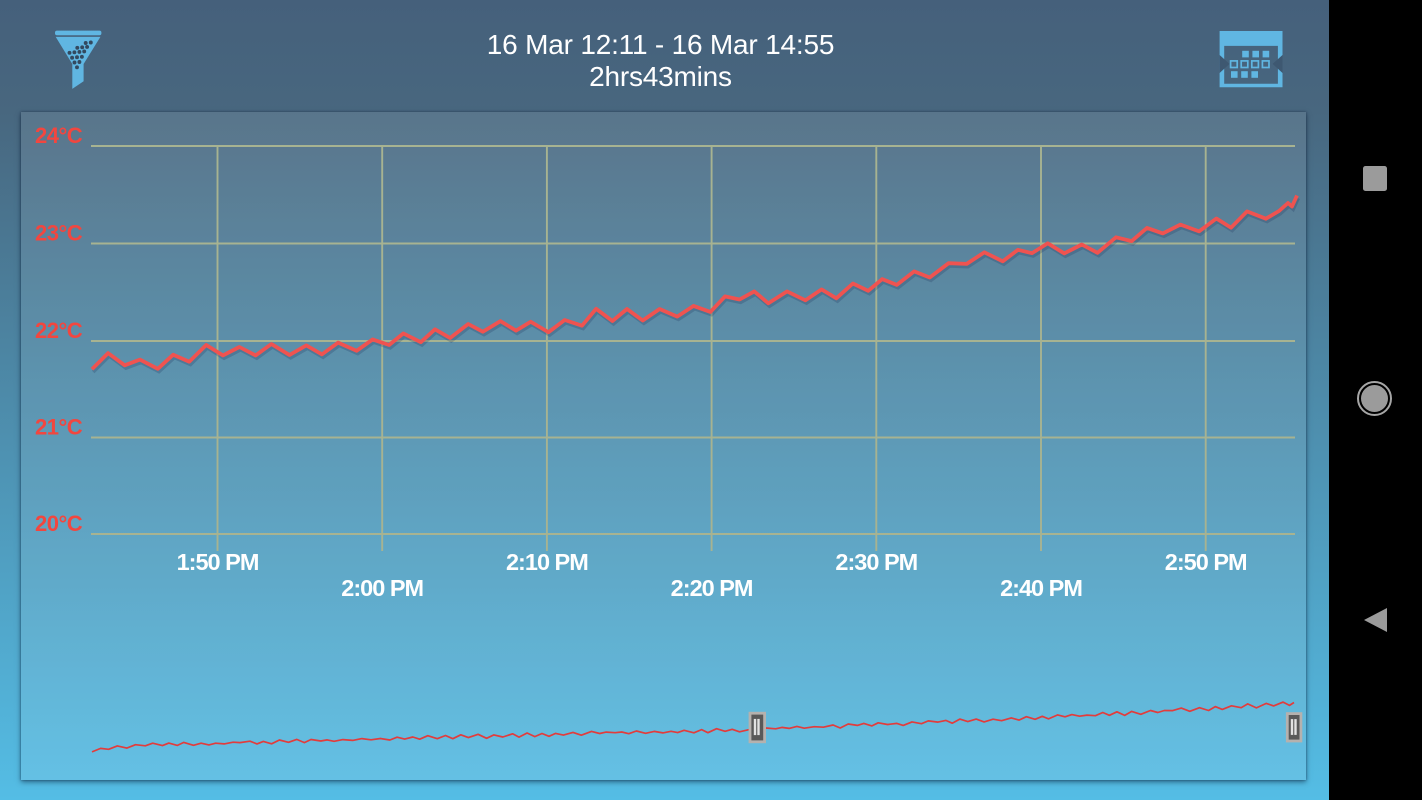 Image resolution: width=1422 pixels, height=800 pixels. What do you see at coordinates (547, 562) in the screenshot?
I see `svg-text: 2:10 PM` at bounding box center [547, 562].